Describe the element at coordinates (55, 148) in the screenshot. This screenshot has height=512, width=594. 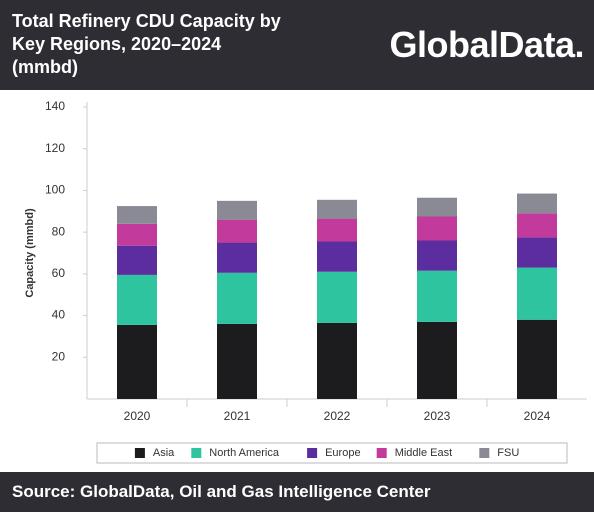
I see `y-tick-label: 120` at that location.